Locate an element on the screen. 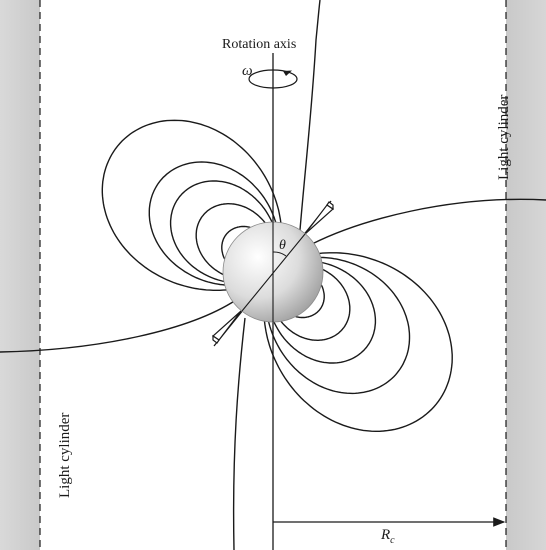 The image size is (546, 550). beam-cone-upper is located at coordinates (319, 218).